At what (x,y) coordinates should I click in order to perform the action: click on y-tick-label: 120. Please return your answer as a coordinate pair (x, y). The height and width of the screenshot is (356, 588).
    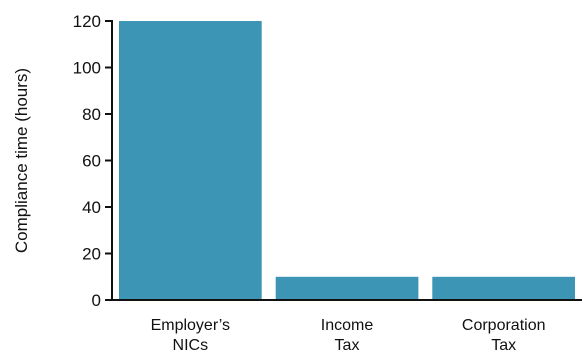
    Looking at the image, I should click on (87, 21).